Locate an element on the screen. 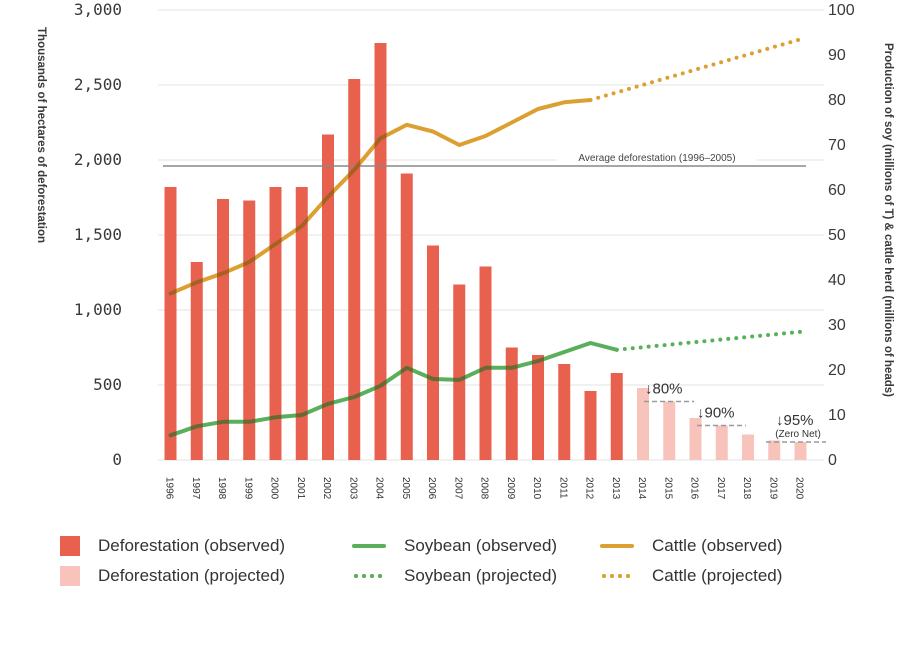 This screenshot has height=650, width=900. x-tick-label: 2002 is located at coordinates (326, 488).